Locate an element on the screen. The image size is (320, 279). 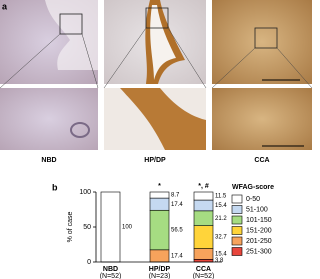
nbd-lumen is located at coordinates (71, 35).